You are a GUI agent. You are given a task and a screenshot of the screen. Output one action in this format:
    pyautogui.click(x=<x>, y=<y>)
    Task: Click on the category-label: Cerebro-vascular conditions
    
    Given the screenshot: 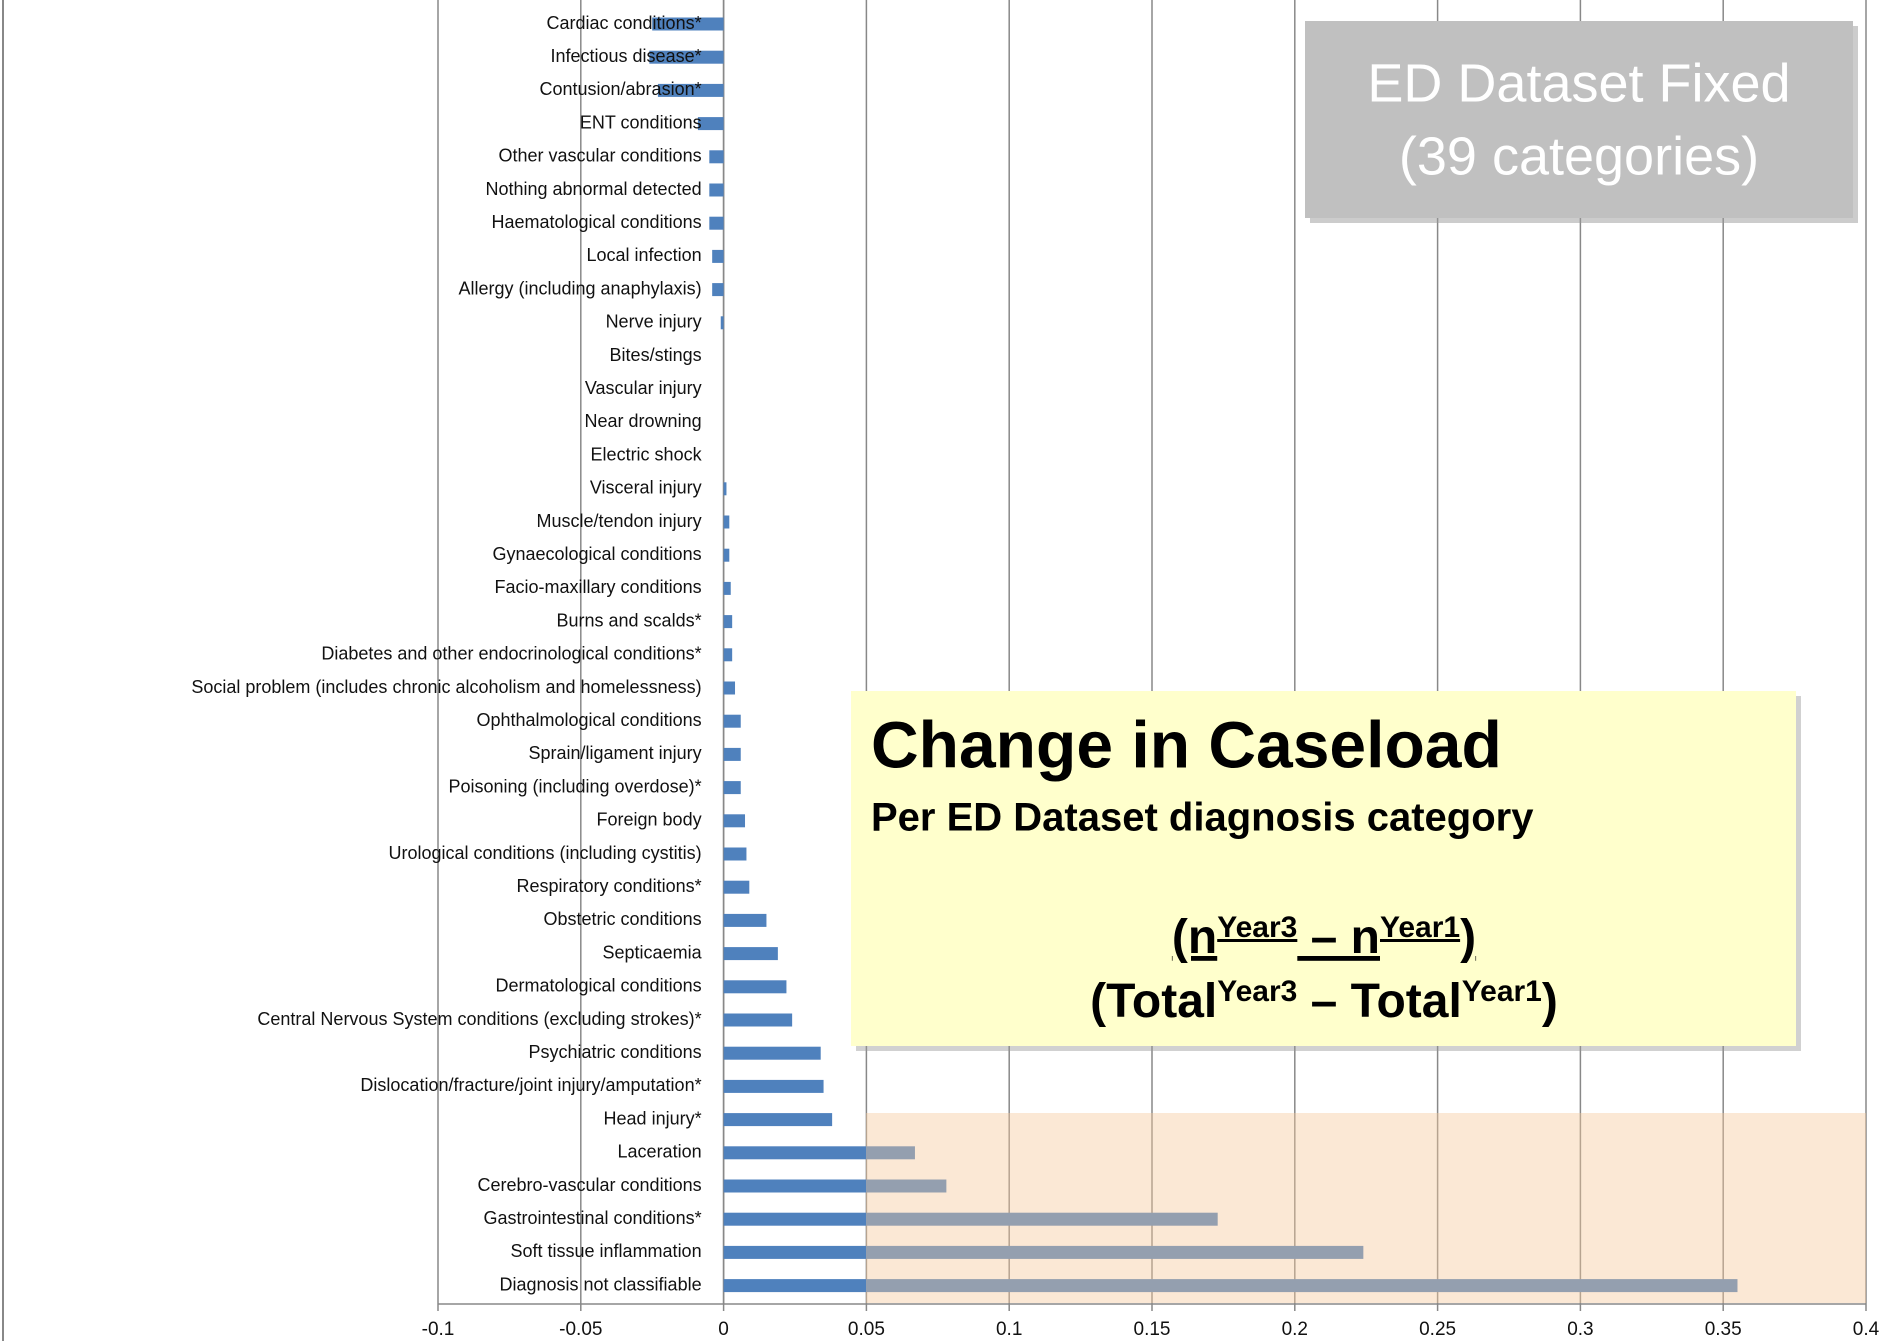 What is the action you would take?
    pyautogui.click(x=589, y=1185)
    